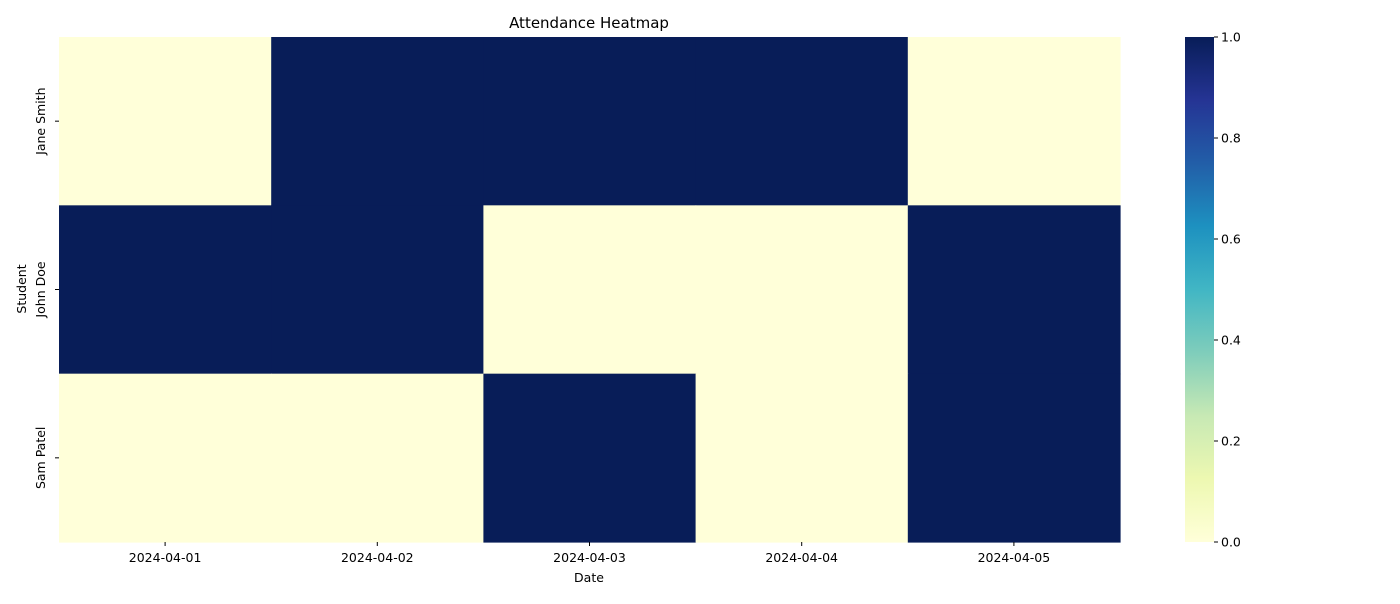 The height and width of the screenshot is (604, 1400). Describe the element at coordinates (589, 557) in the screenshot. I see `x-tick-label: 2024-04-03` at that location.